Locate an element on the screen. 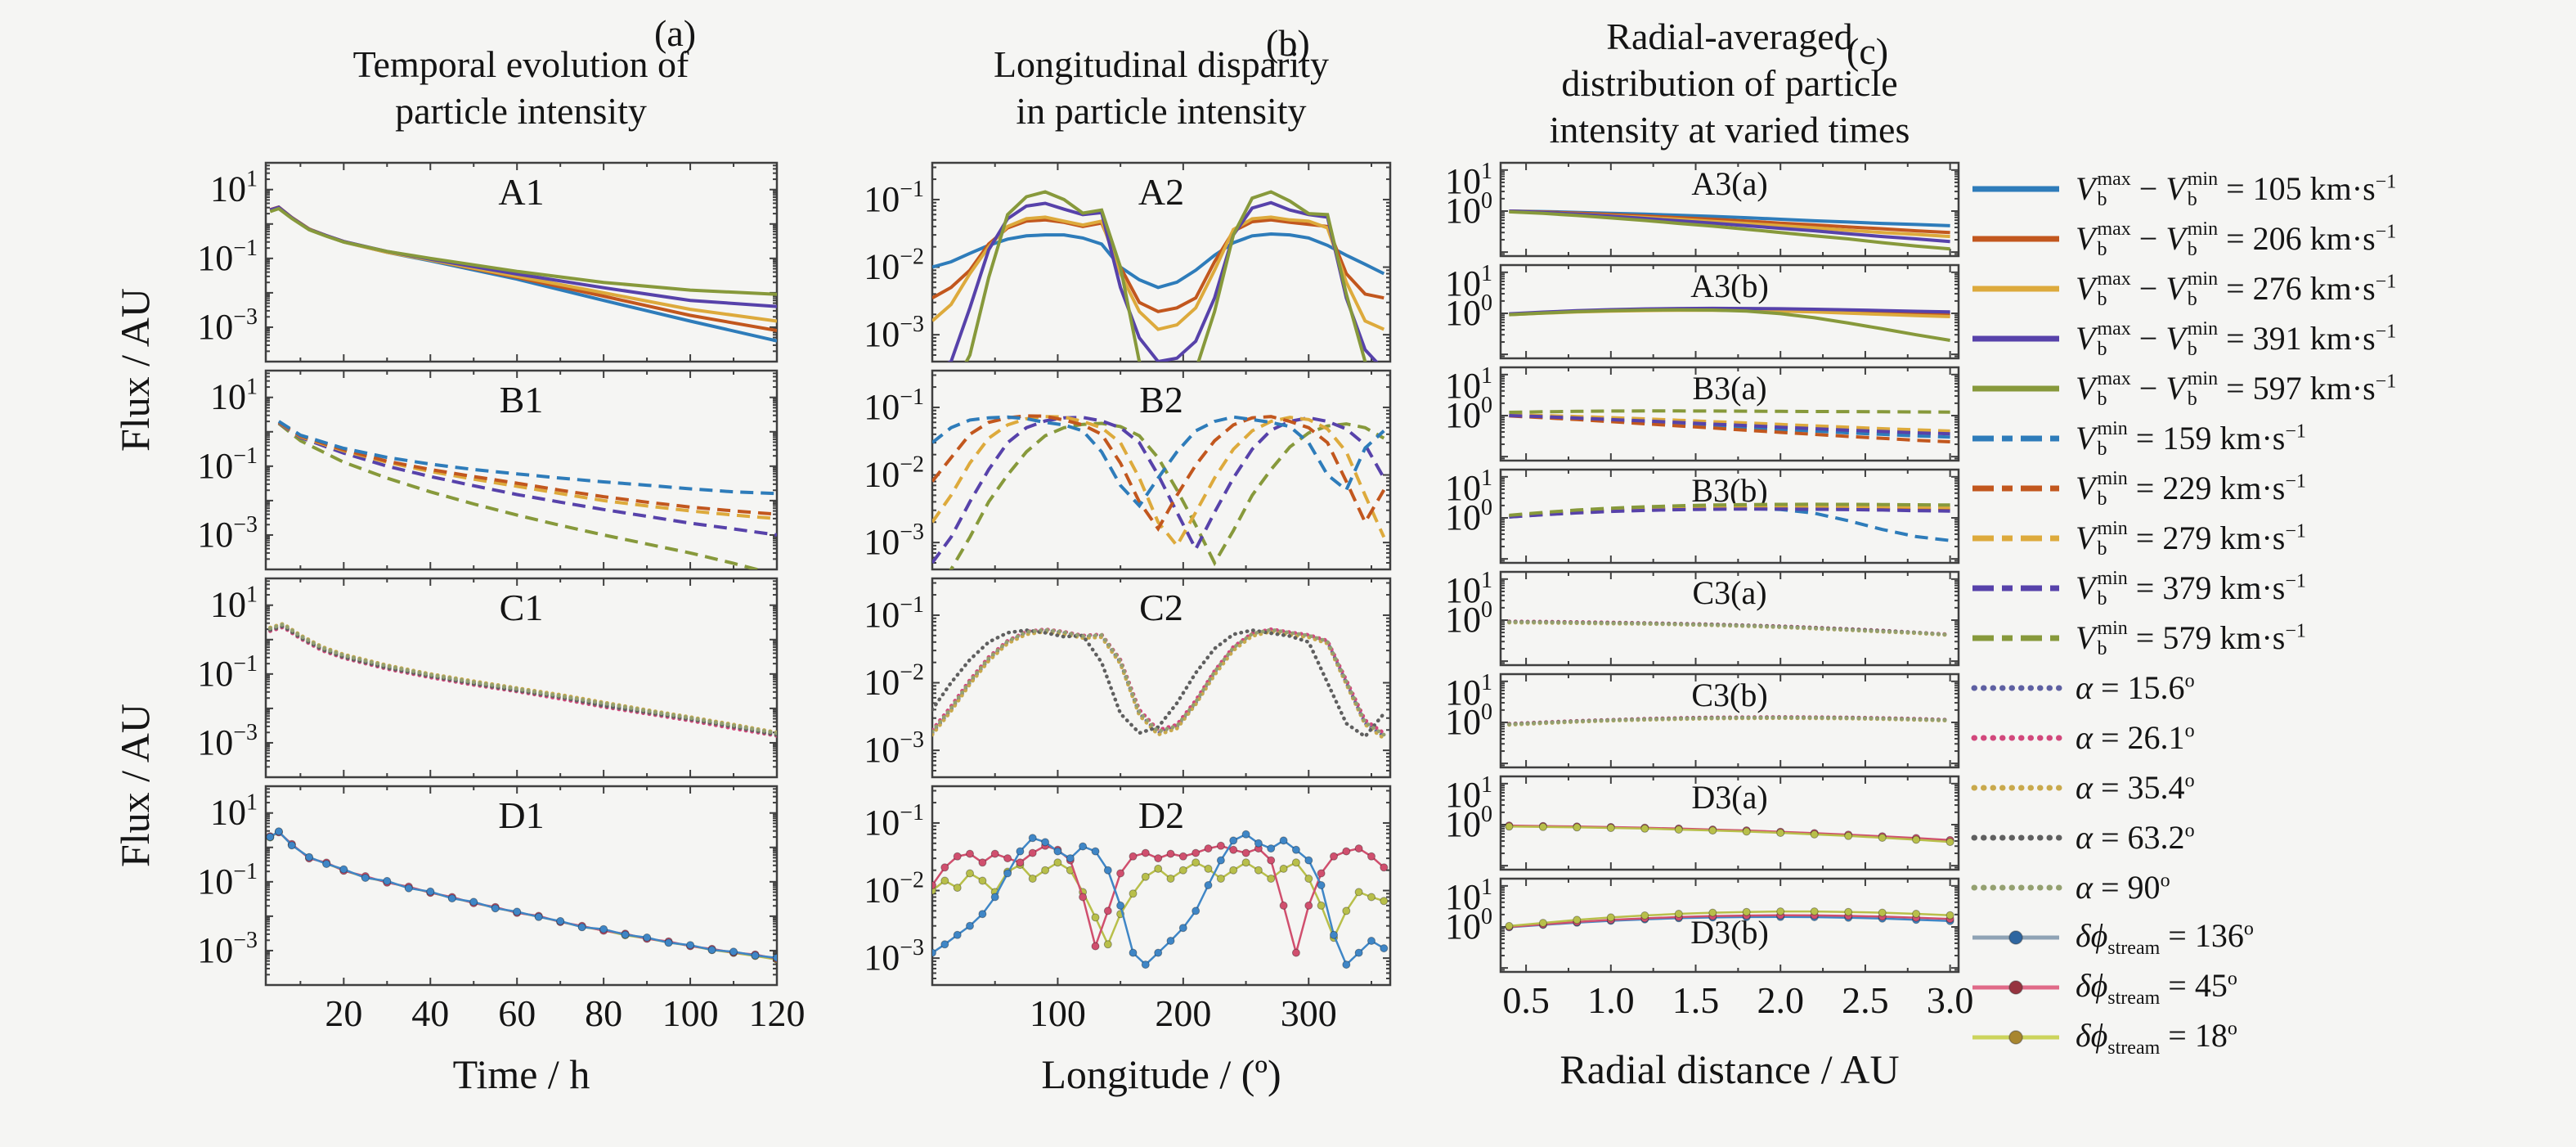  panel-label-C3(b): C3(b) is located at coordinates (1729, 695).